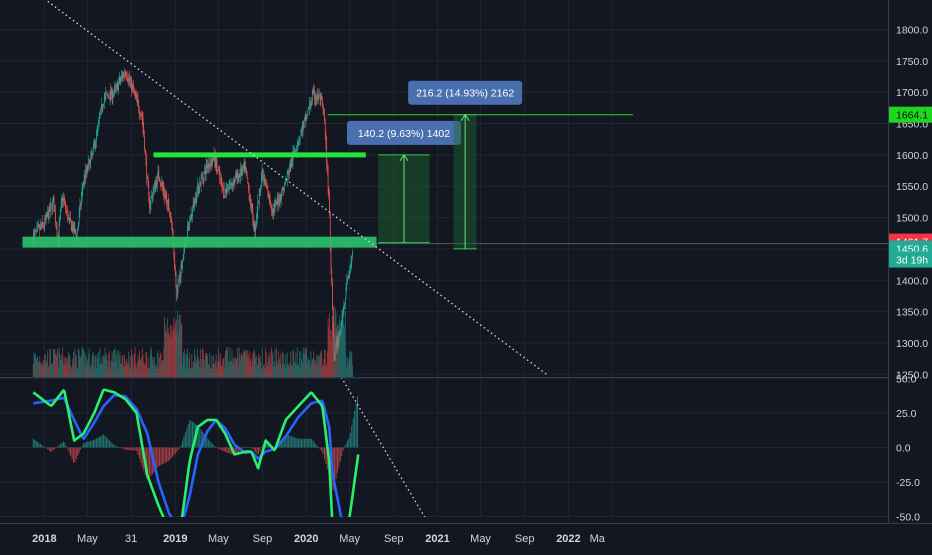 This screenshot has width=932, height=555. What do you see at coordinates (912, 62) in the screenshot?
I see `y-tick-label: 1750.0` at bounding box center [912, 62].